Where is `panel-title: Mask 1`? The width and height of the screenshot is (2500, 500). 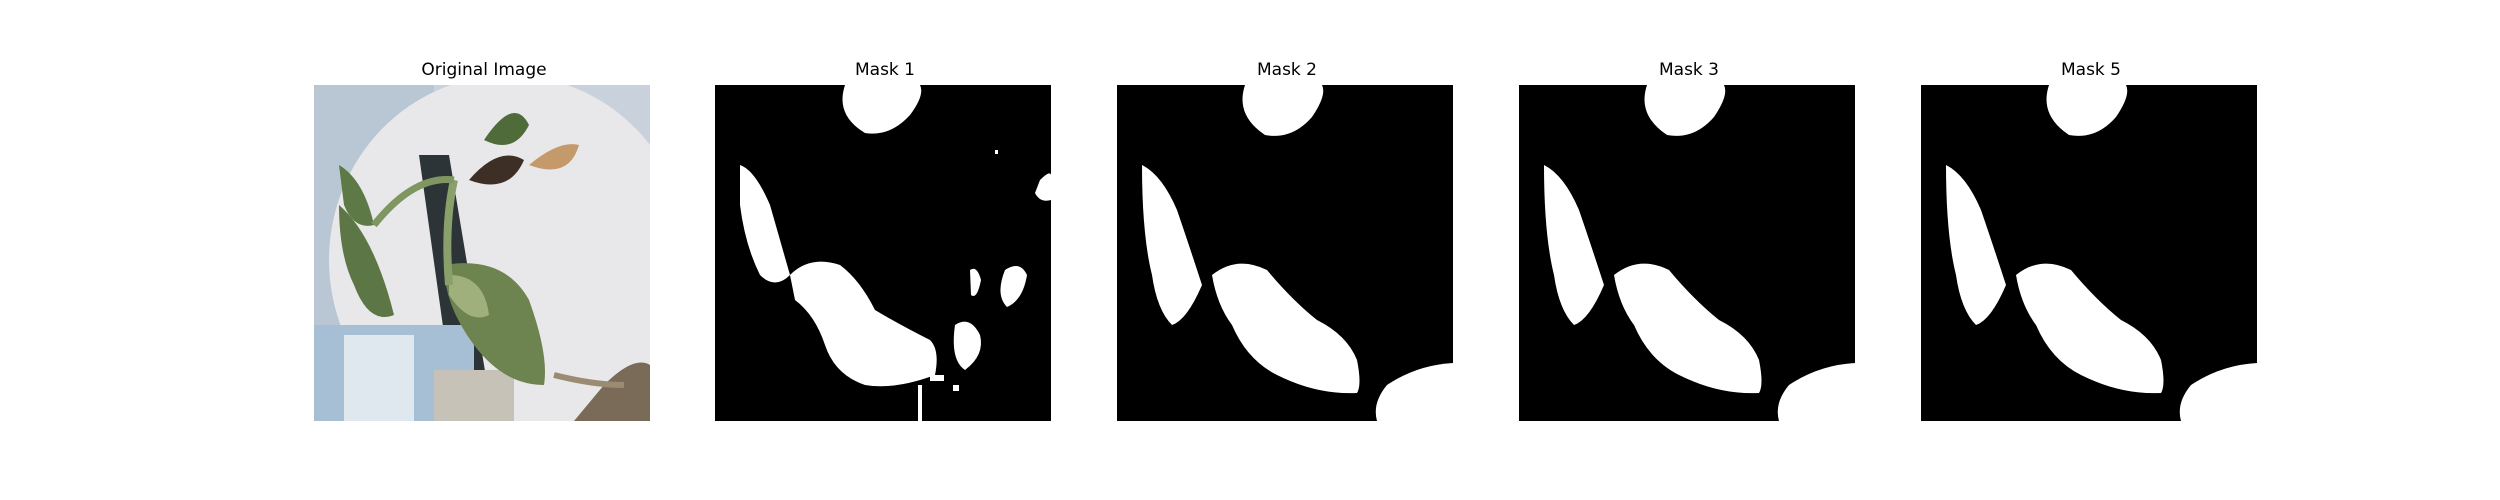 panel-title: Mask 1 is located at coordinates (884, 70).